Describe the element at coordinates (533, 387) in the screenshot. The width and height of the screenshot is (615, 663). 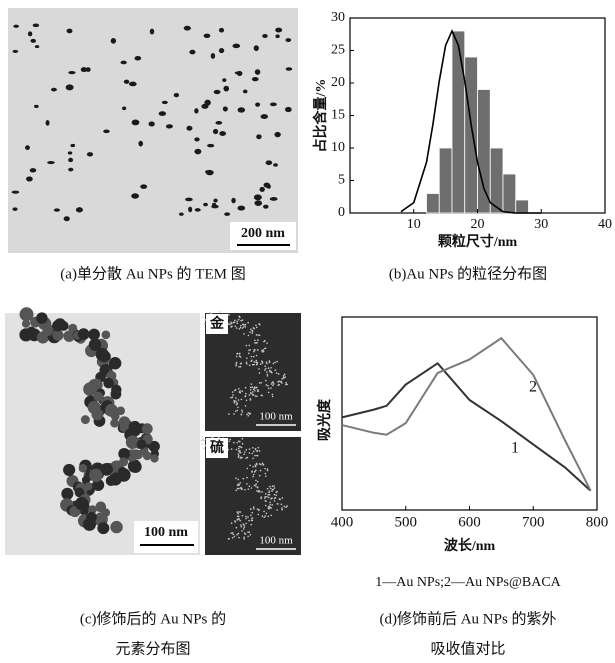
I see `curve-label: 2` at that location.